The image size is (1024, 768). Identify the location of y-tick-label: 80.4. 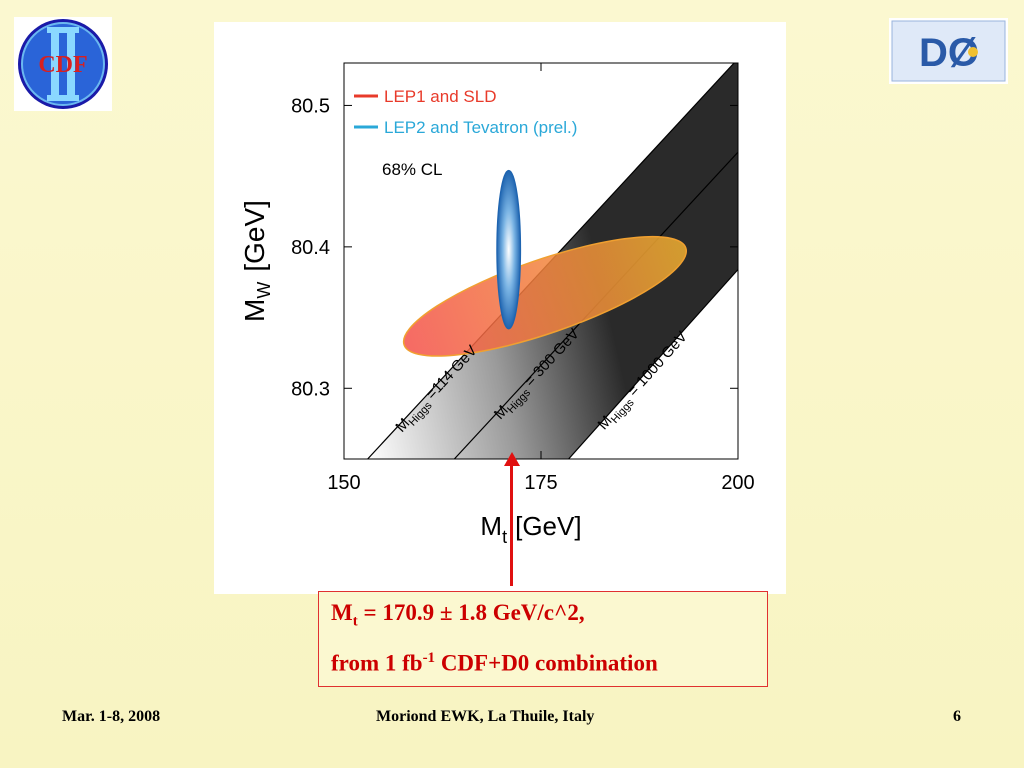
(310, 248).